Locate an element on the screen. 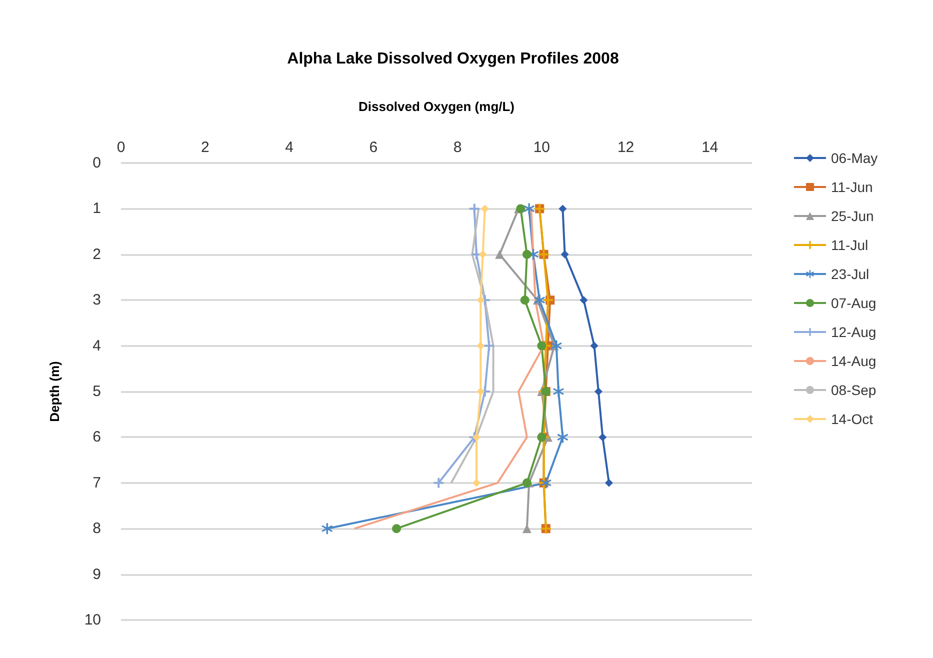 The image size is (933, 658). legend-label: 25-Jun is located at coordinates (852, 216).